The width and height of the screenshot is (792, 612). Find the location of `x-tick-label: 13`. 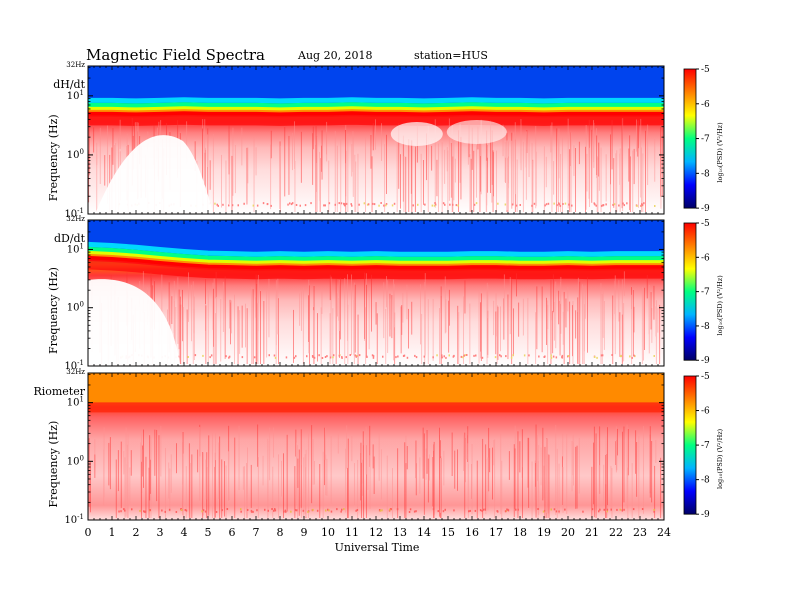

x-tick-label: 13 is located at coordinates (400, 532).